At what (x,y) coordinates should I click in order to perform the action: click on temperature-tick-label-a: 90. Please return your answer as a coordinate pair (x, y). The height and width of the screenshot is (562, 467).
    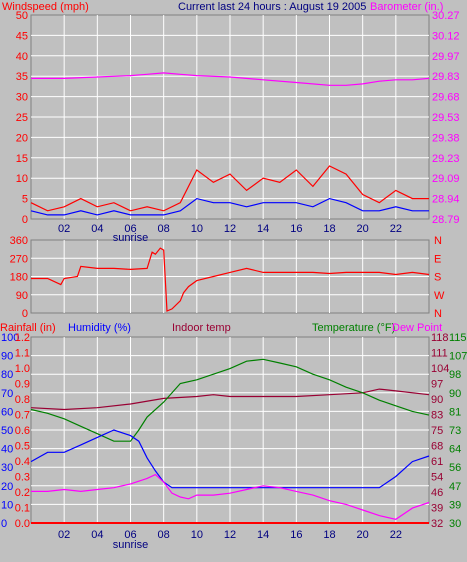
    Looking at the image, I should click on (437, 400).